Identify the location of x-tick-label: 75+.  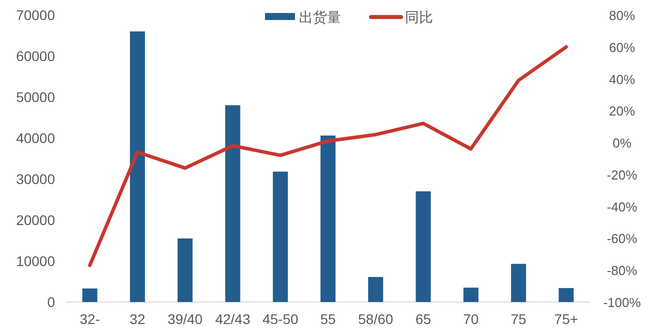
(566, 319).